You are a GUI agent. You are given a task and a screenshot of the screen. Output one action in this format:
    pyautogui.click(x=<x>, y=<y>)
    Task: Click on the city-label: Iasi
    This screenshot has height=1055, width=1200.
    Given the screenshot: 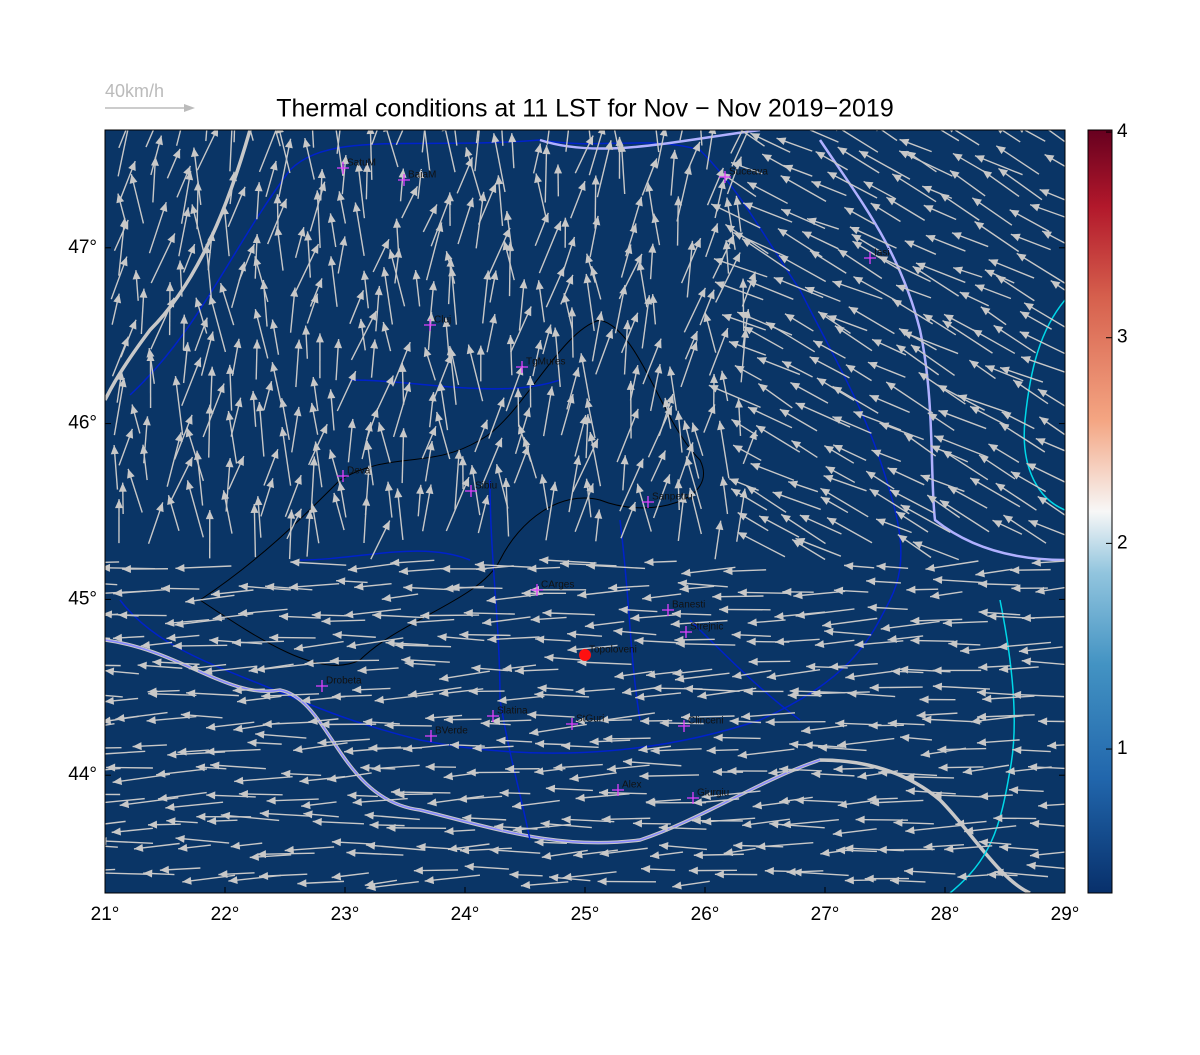 What is the action you would take?
    pyautogui.click(x=882, y=253)
    